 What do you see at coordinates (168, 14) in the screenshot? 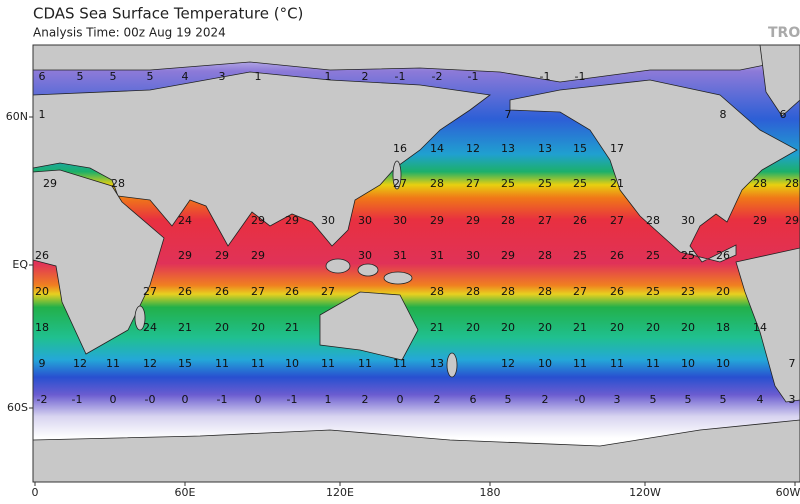
I see `title: CDAS Sea Surface Temperature (°C)` at bounding box center [168, 14].